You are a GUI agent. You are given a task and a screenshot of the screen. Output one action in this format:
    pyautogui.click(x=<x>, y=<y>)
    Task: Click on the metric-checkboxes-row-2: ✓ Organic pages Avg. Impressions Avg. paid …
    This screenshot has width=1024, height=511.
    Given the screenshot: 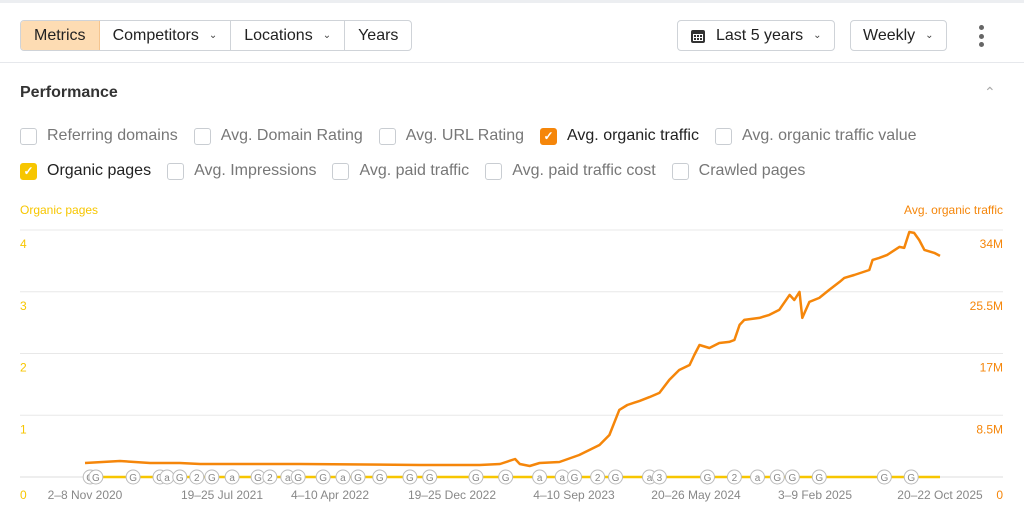 What is the action you would take?
    pyautogui.click(x=412, y=171)
    